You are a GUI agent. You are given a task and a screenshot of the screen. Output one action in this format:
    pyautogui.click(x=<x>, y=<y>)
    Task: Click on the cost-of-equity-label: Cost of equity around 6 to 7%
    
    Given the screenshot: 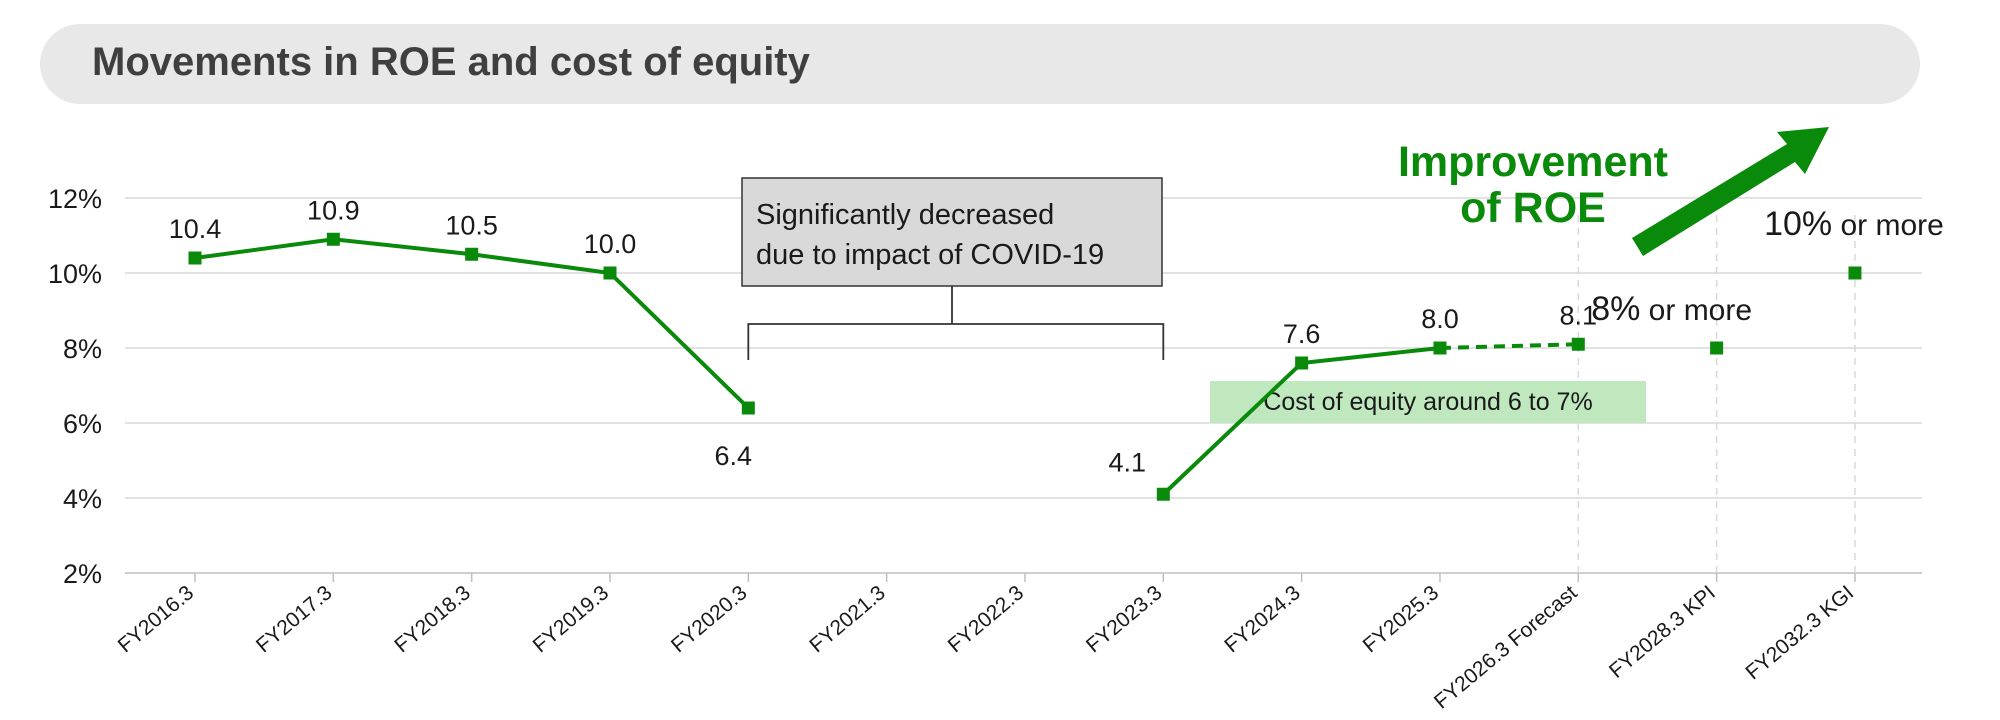 What is the action you would take?
    pyautogui.click(x=1427, y=402)
    